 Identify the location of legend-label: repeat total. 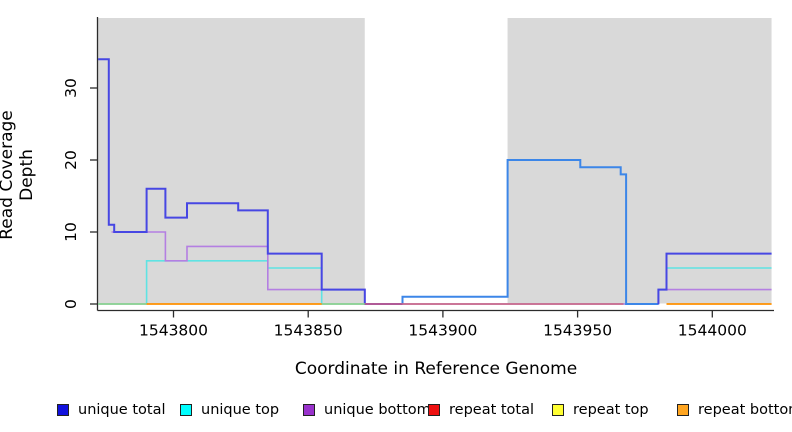
(492, 410).